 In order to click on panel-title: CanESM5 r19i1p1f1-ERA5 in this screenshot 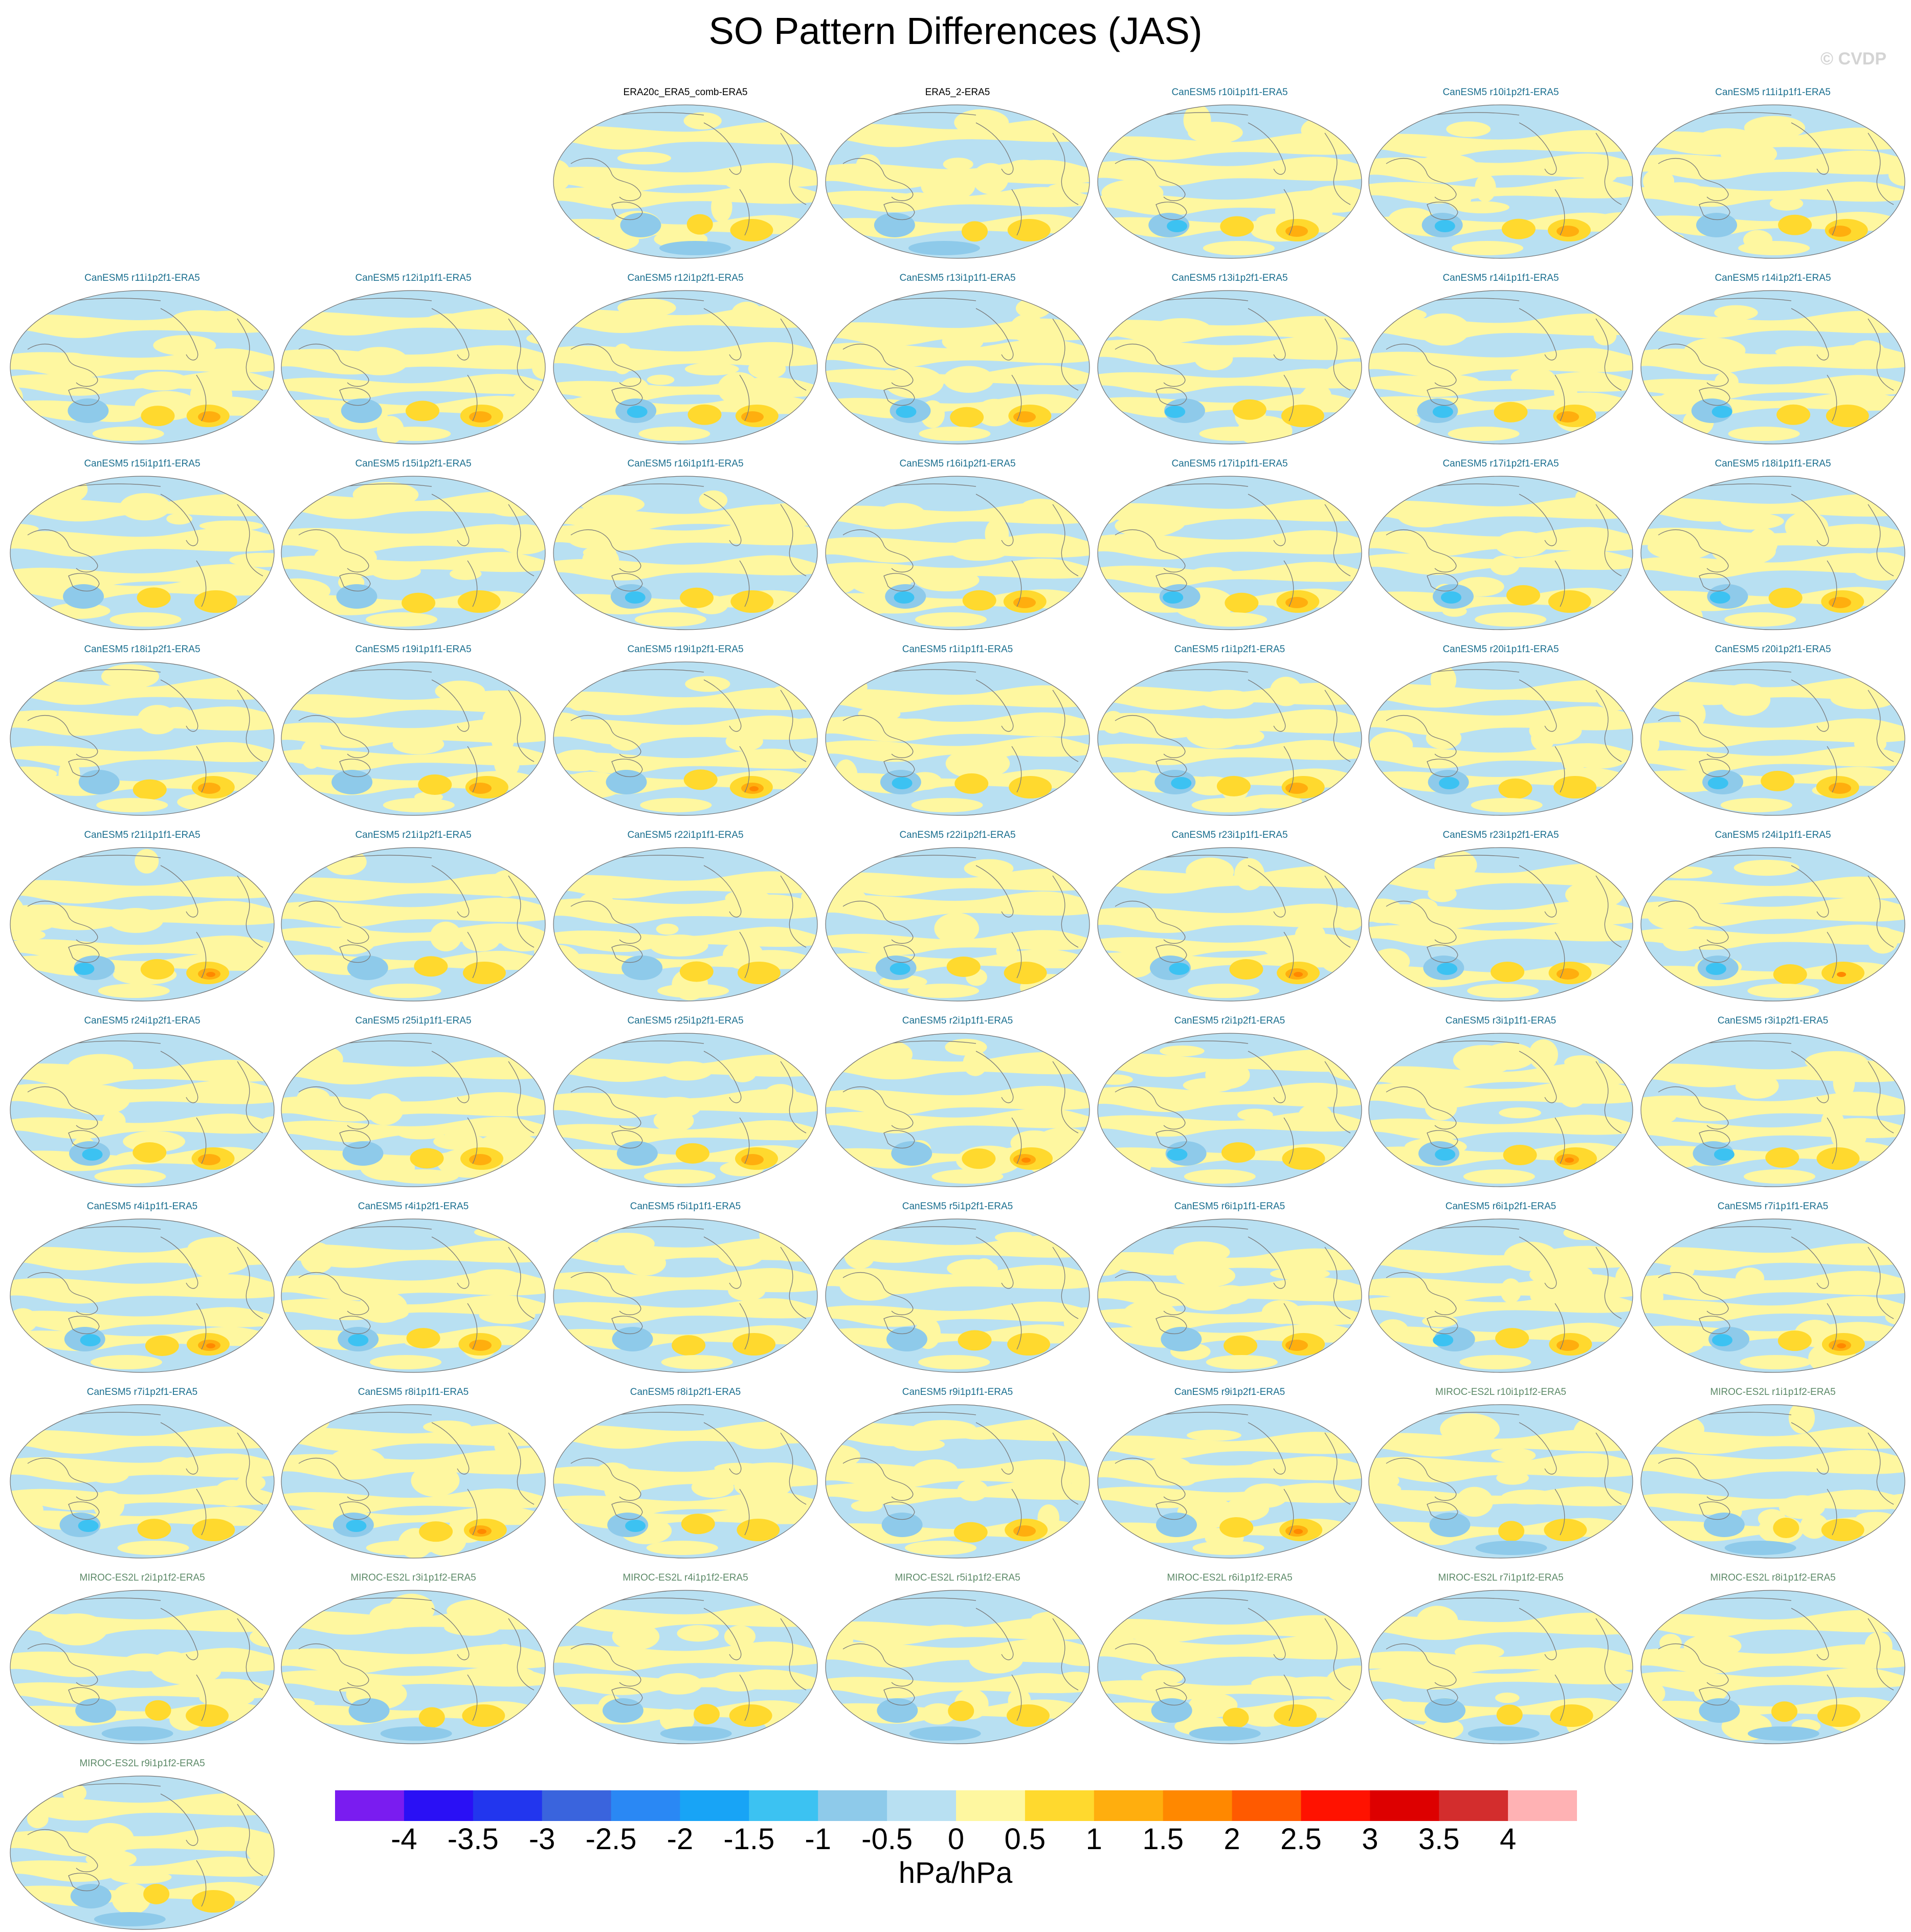, I will do `click(413, 649)`.